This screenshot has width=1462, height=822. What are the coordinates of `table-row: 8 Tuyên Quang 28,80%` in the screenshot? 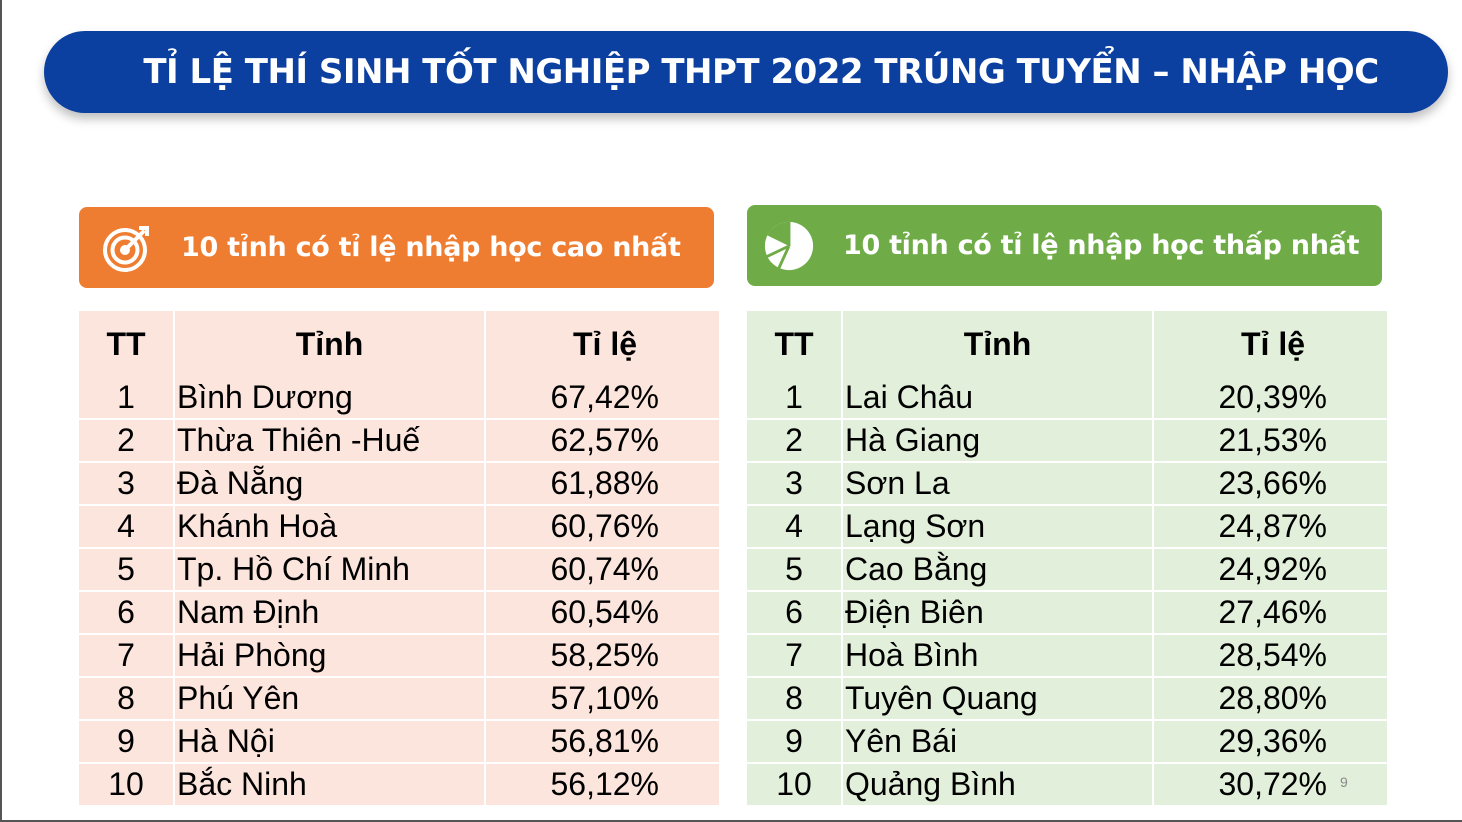 It's located at (1067, 699).